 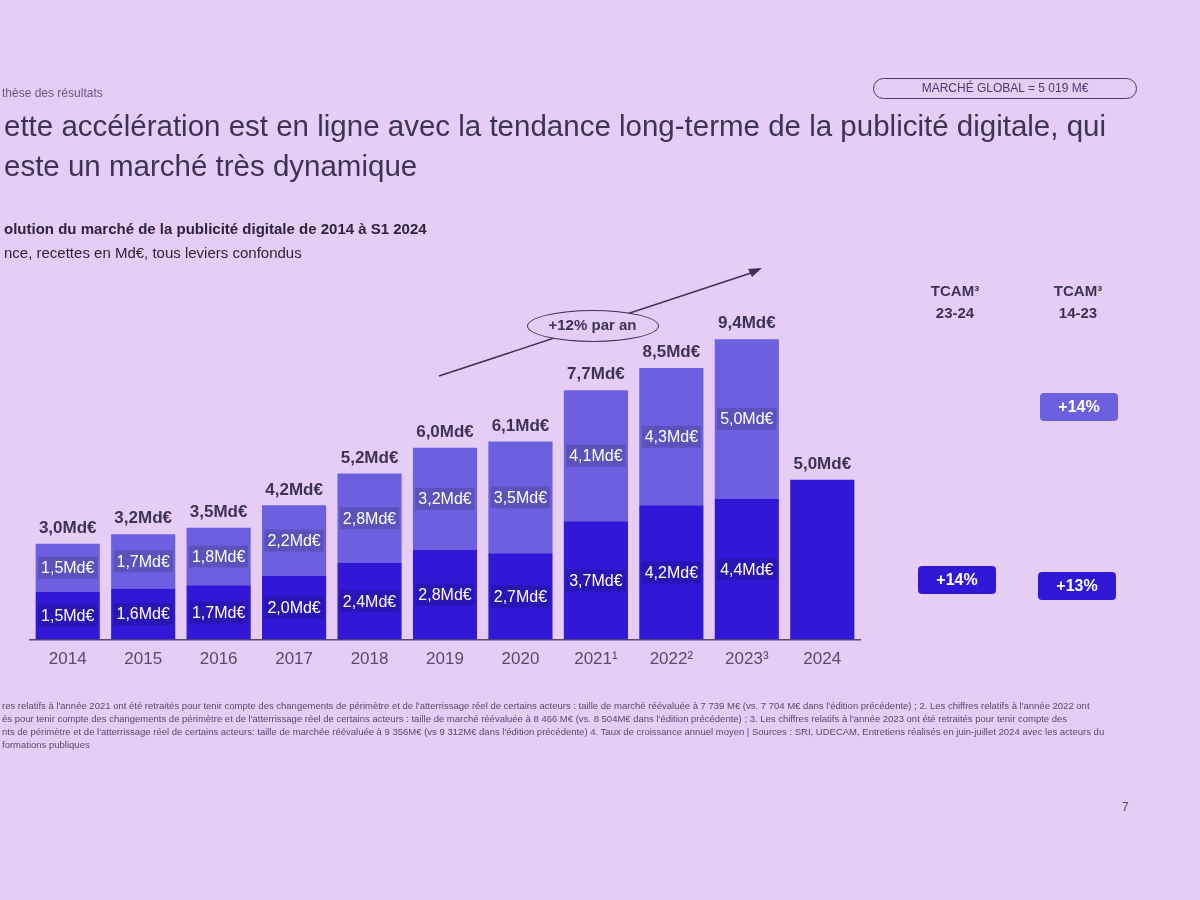 What do you see at coordinates (747, 659) in the screenshot?
I see `x-tick-label: 2023³` at bounding box center [747, 659].